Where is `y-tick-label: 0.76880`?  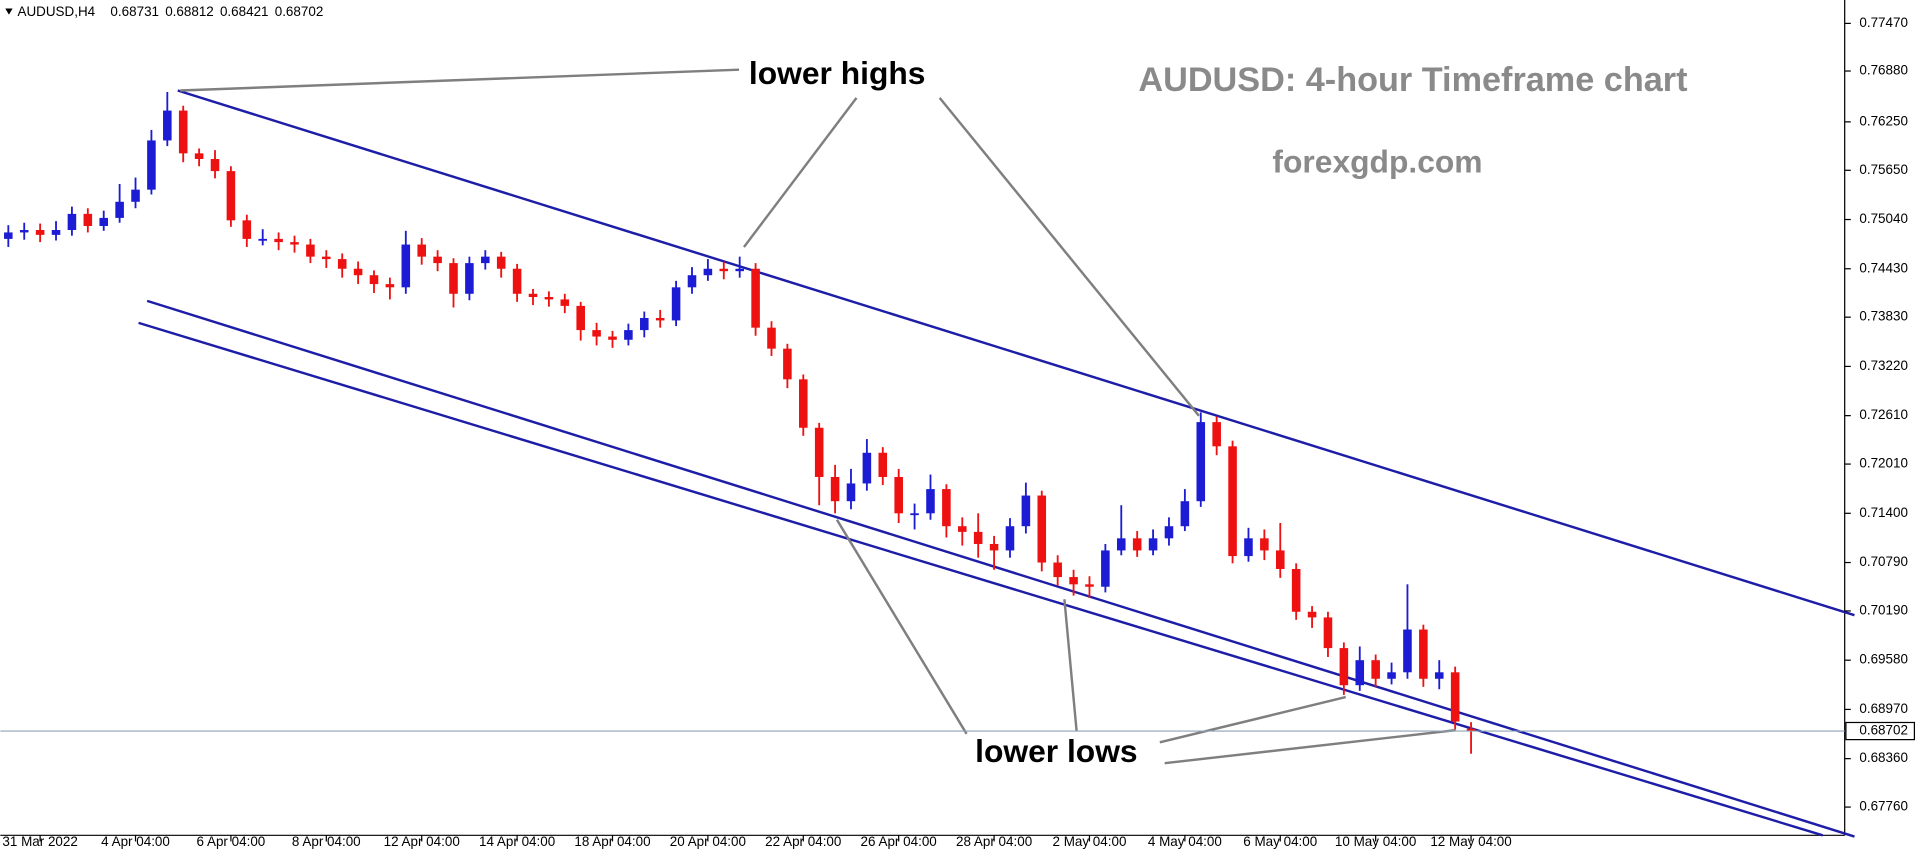 y-tick-label: 0.76880 is located at coordinates (1883, 70).